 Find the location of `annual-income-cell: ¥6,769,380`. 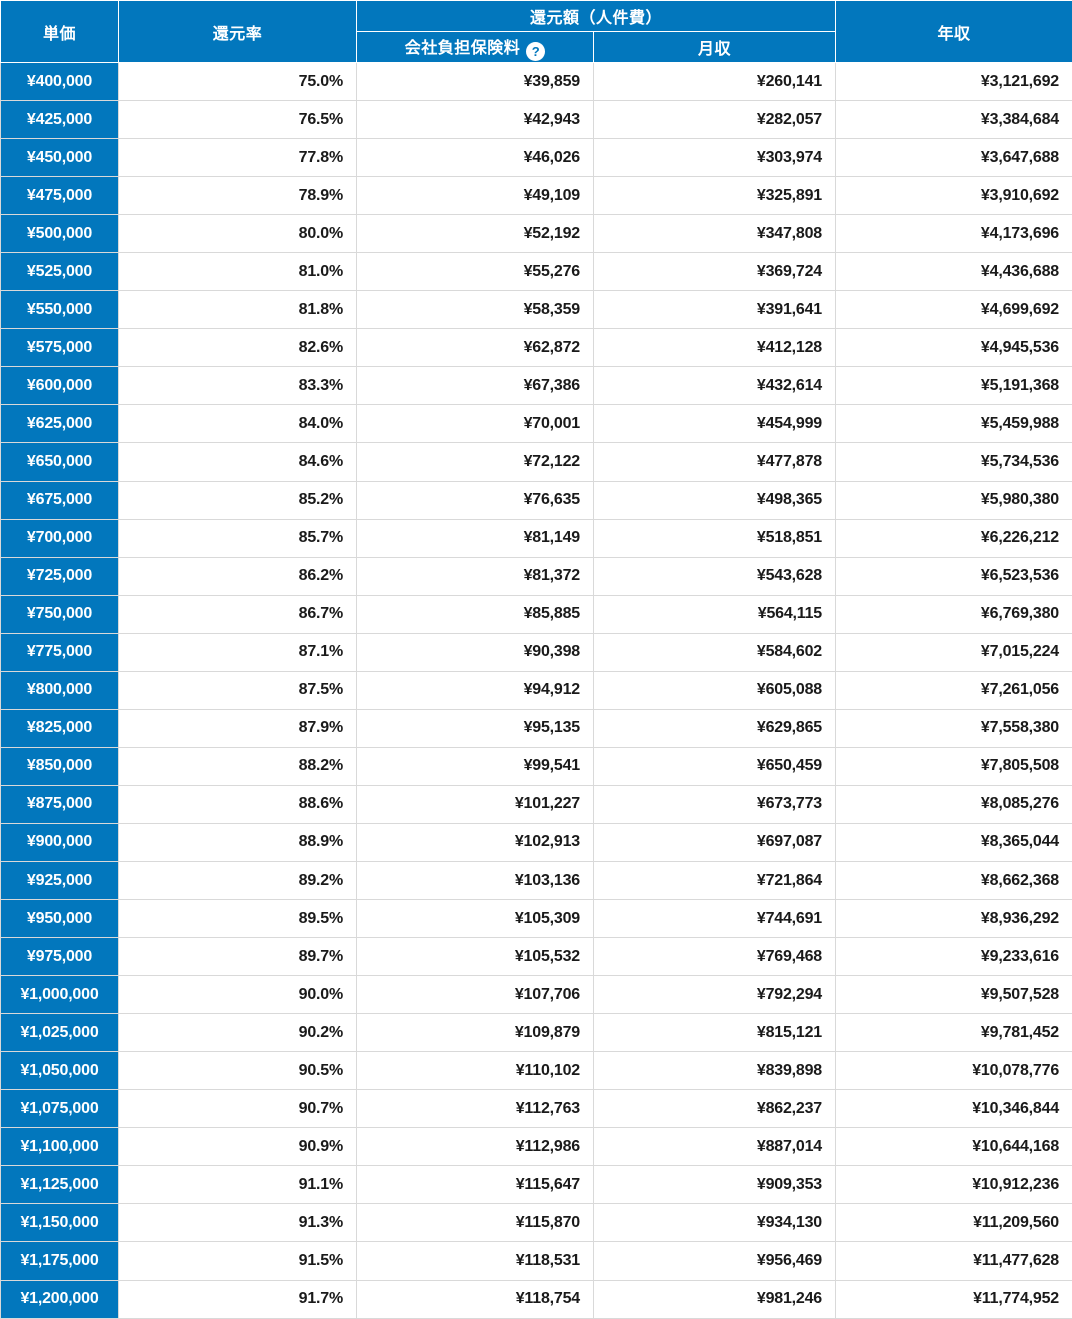

annual-income-cell: ¥6,769,380 is located at coordinates (953, 614).